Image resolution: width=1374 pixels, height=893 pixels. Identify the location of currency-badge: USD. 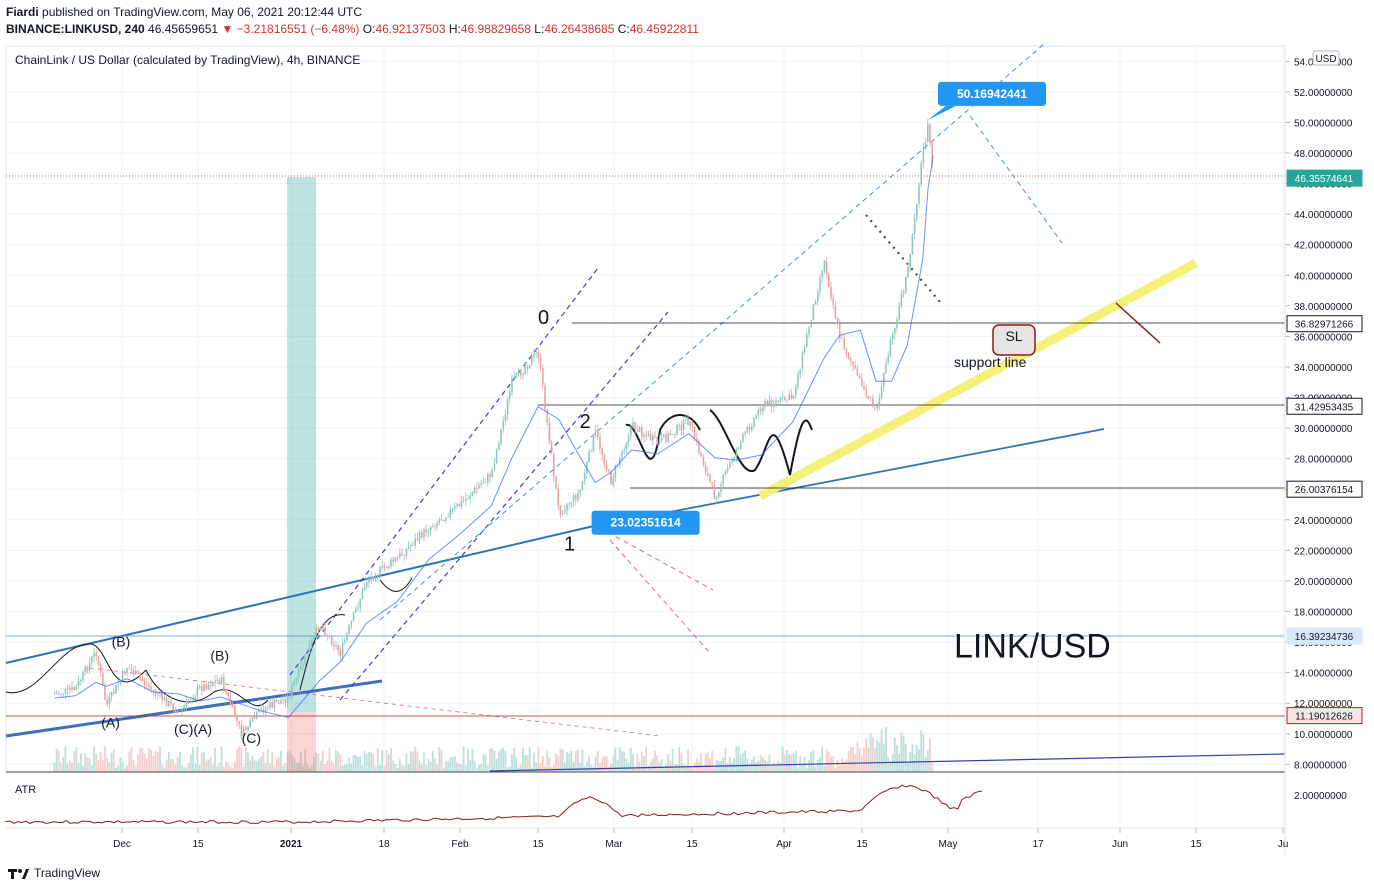
(1325, 59).